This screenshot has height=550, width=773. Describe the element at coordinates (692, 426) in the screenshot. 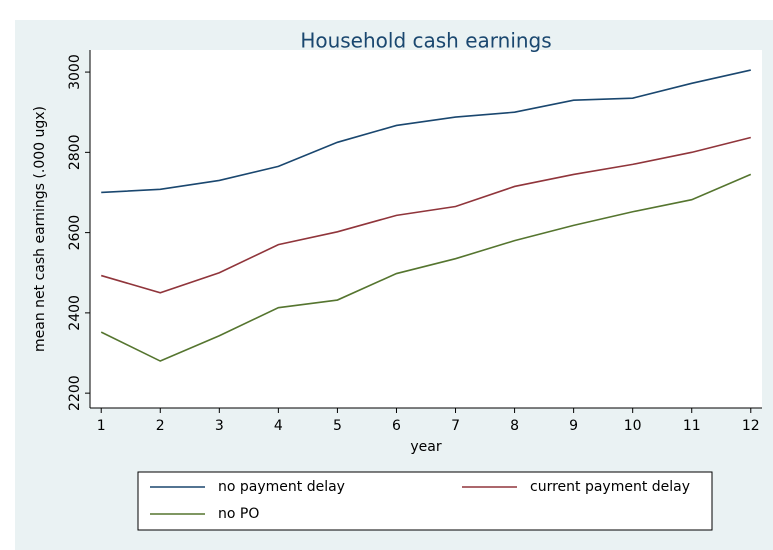

I see `x-tick-label: 11` at that location.